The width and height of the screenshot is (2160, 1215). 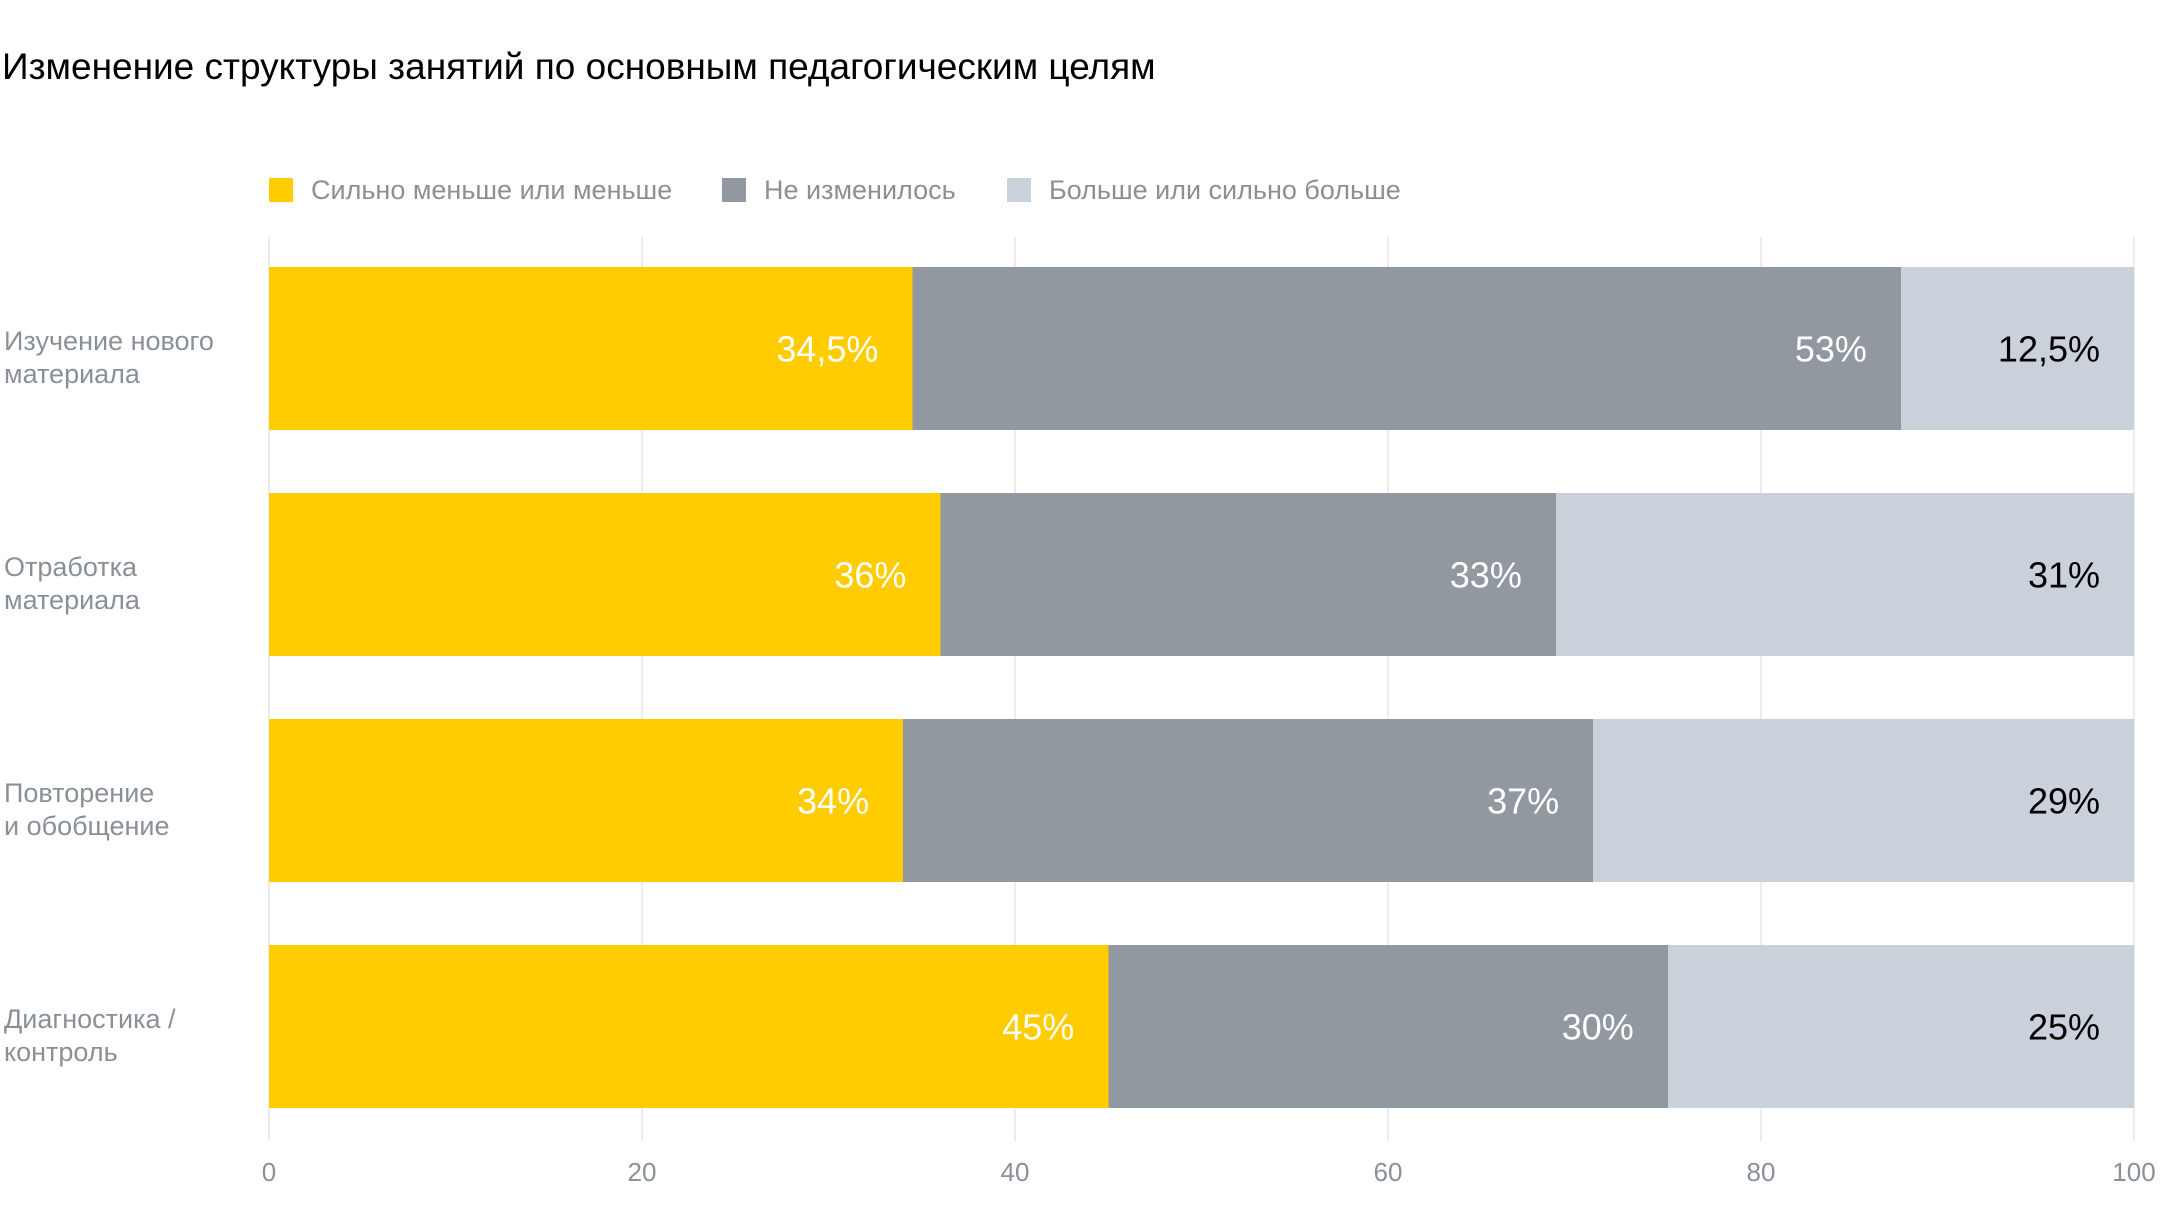 What do you see at coordinates (827, 349) in the screenshot?
I see `data-label: 34,5%` at bounding box center [827, 349].